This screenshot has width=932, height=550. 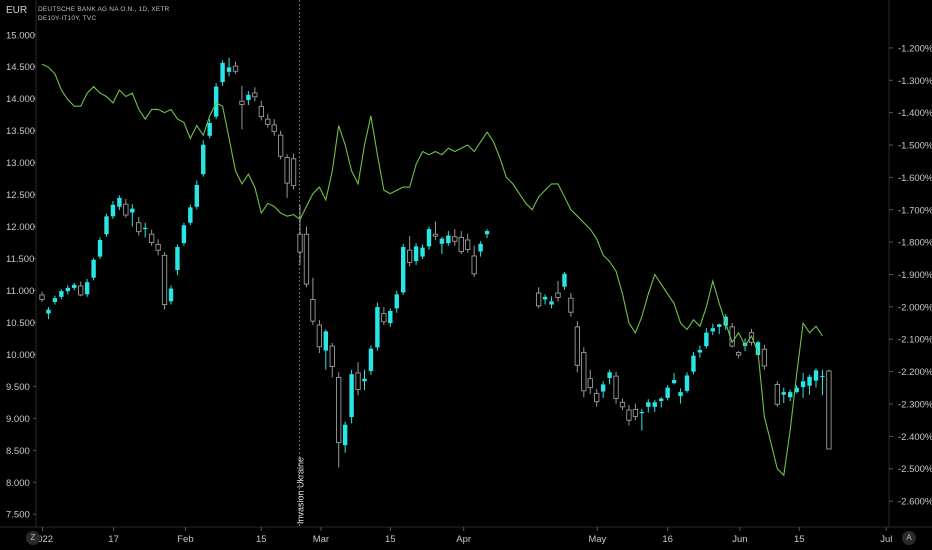 I want to click on x-tick-label: Apr, so click(x=463, y=539).